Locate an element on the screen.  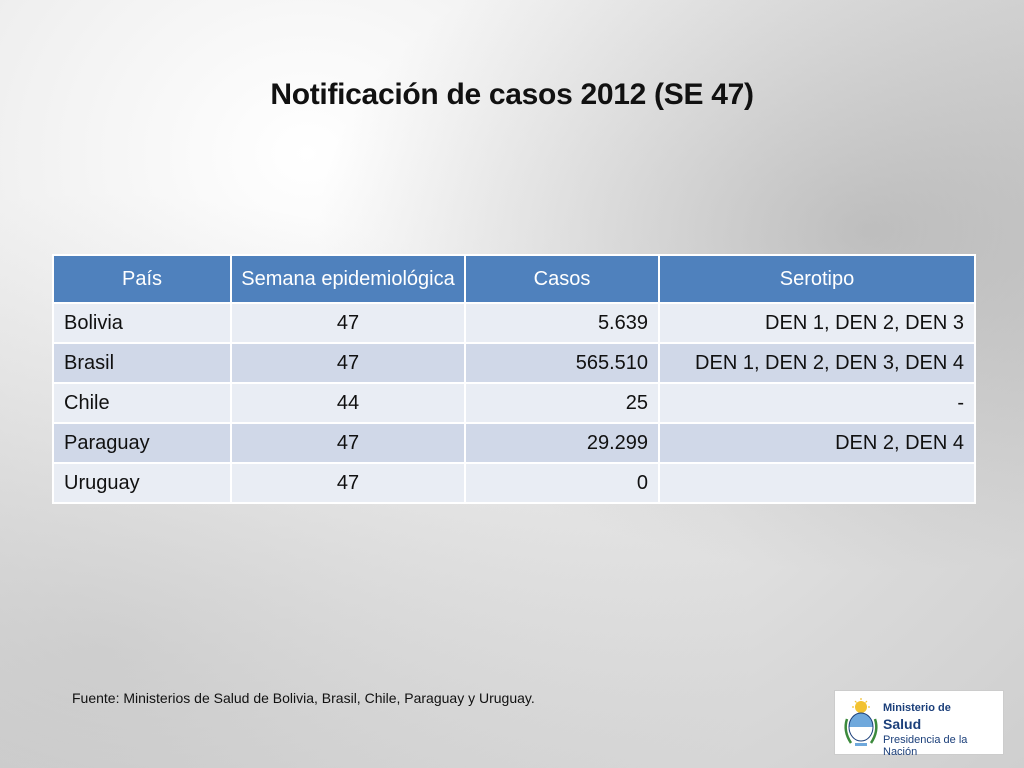
cell-serotipo is located at coordinates (817, 483).